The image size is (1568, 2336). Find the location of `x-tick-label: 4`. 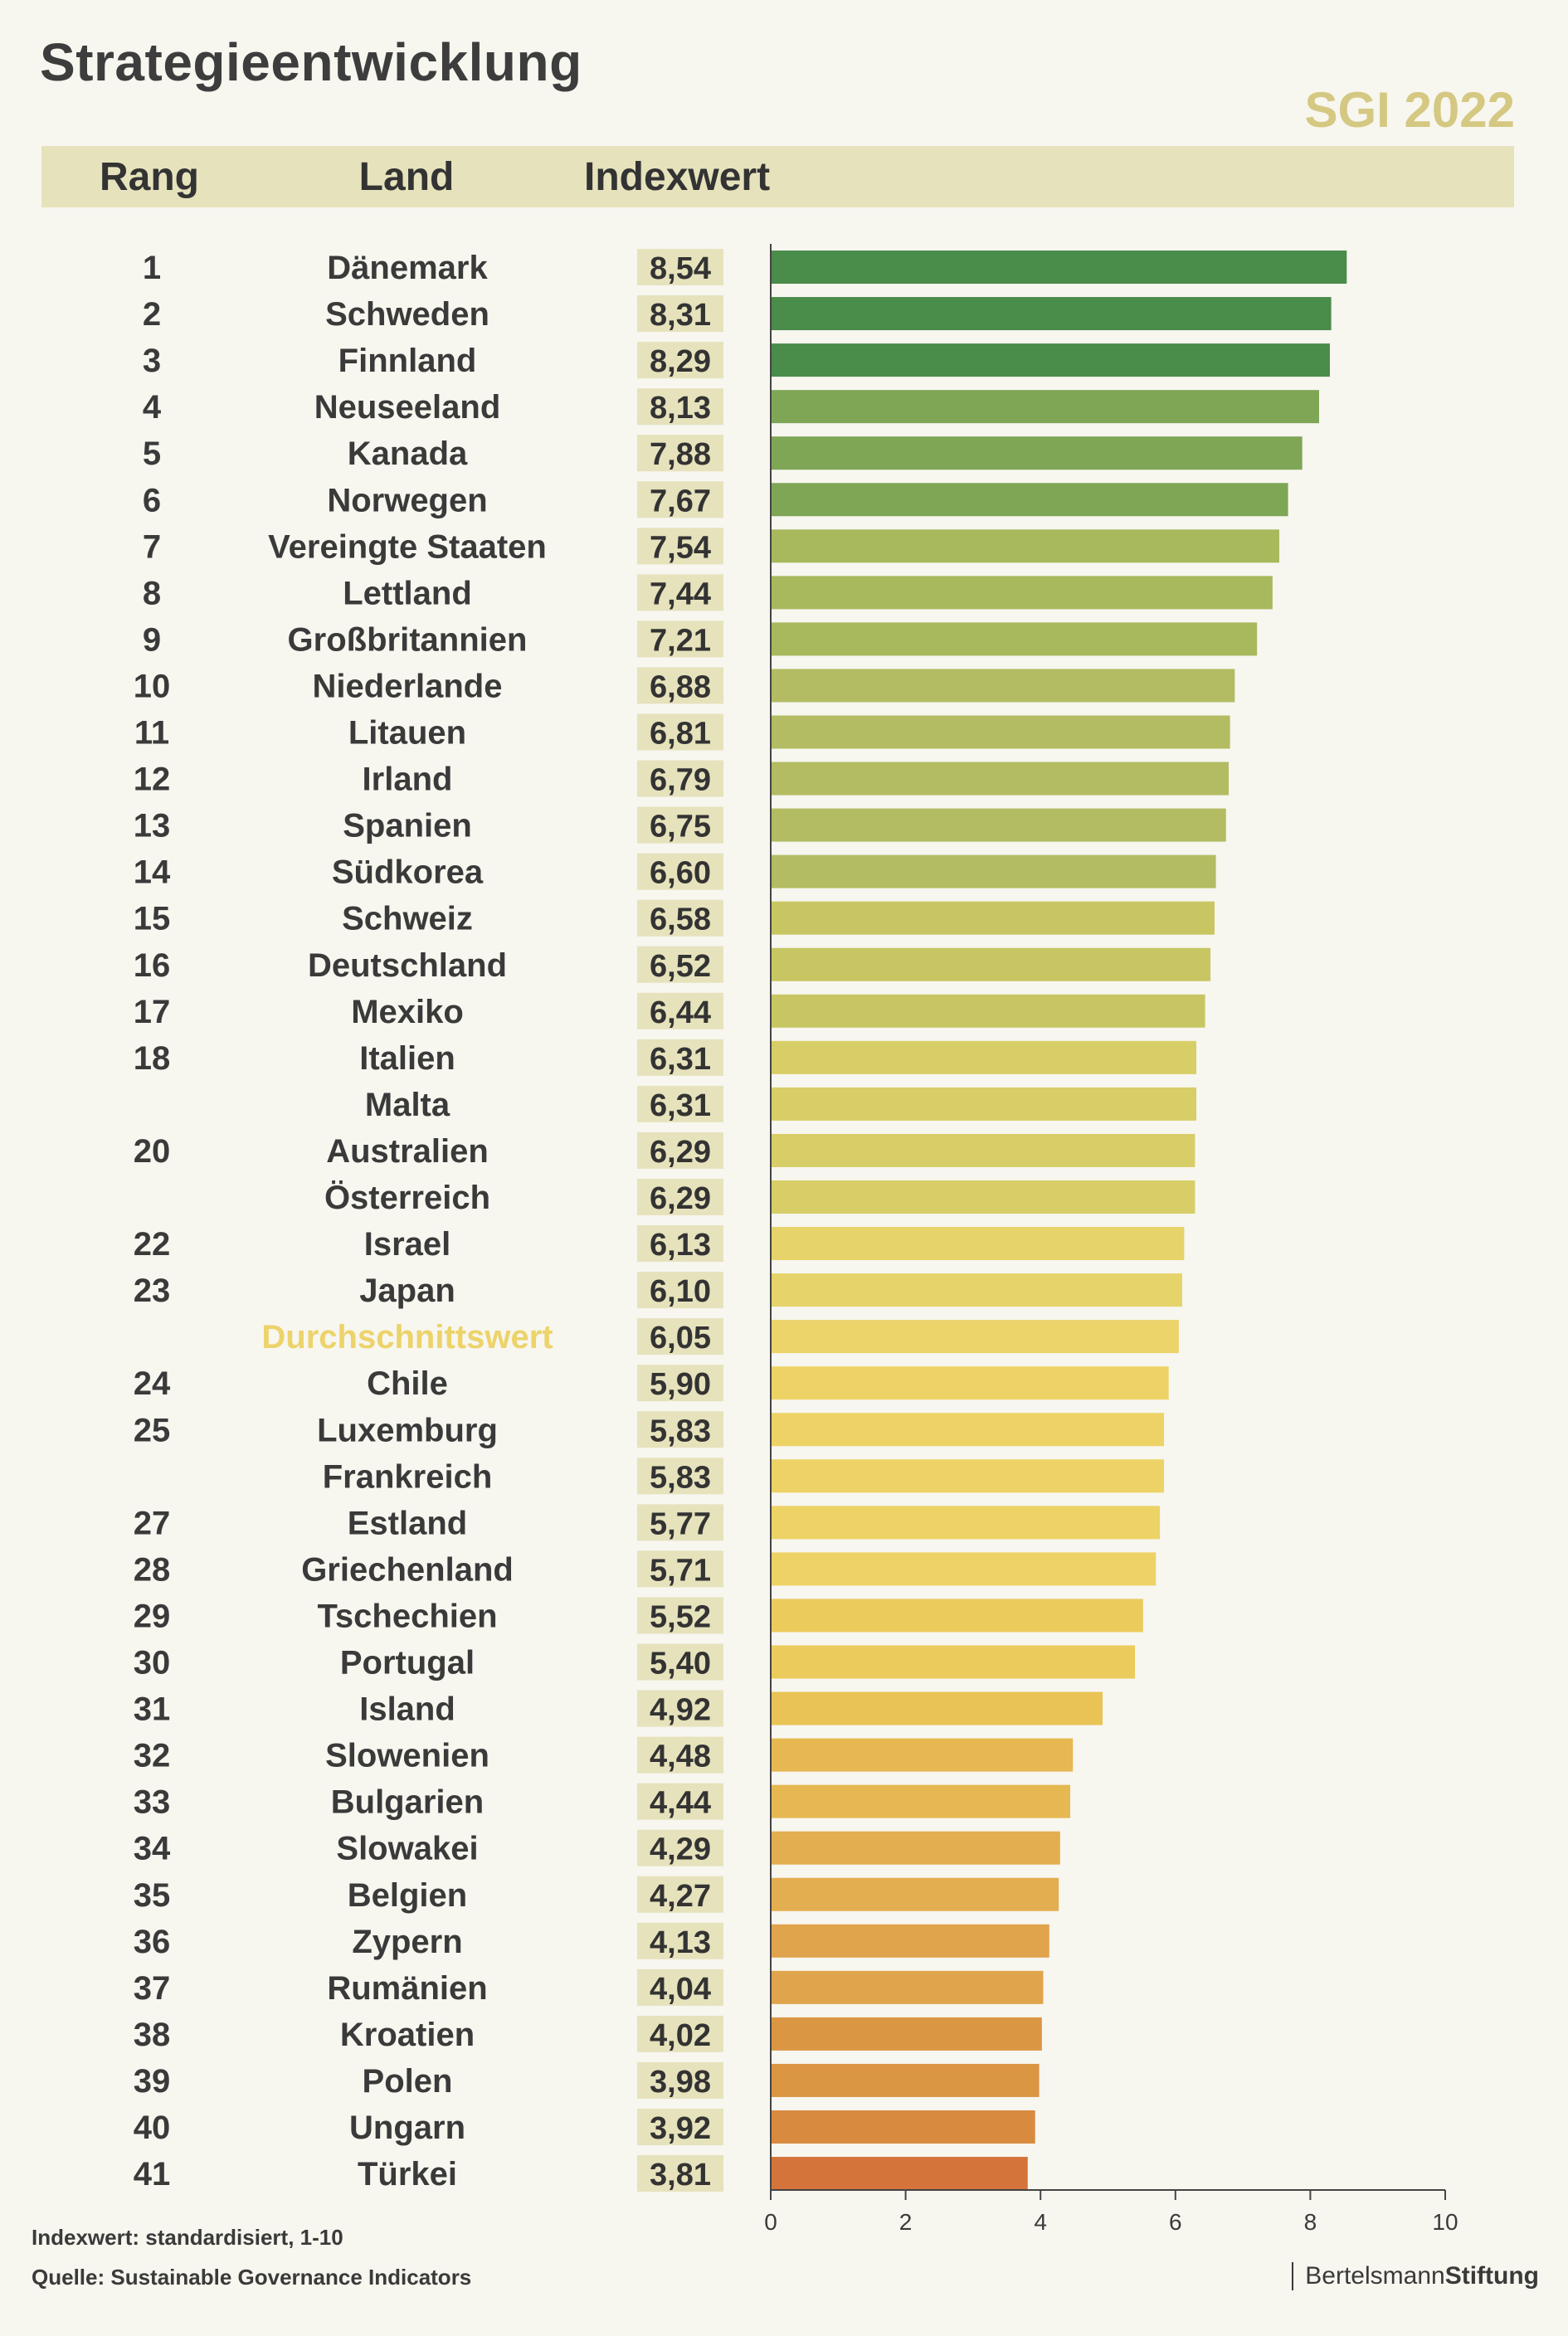

x-tick-label: 4 is located at coordinates (1040, 2222).